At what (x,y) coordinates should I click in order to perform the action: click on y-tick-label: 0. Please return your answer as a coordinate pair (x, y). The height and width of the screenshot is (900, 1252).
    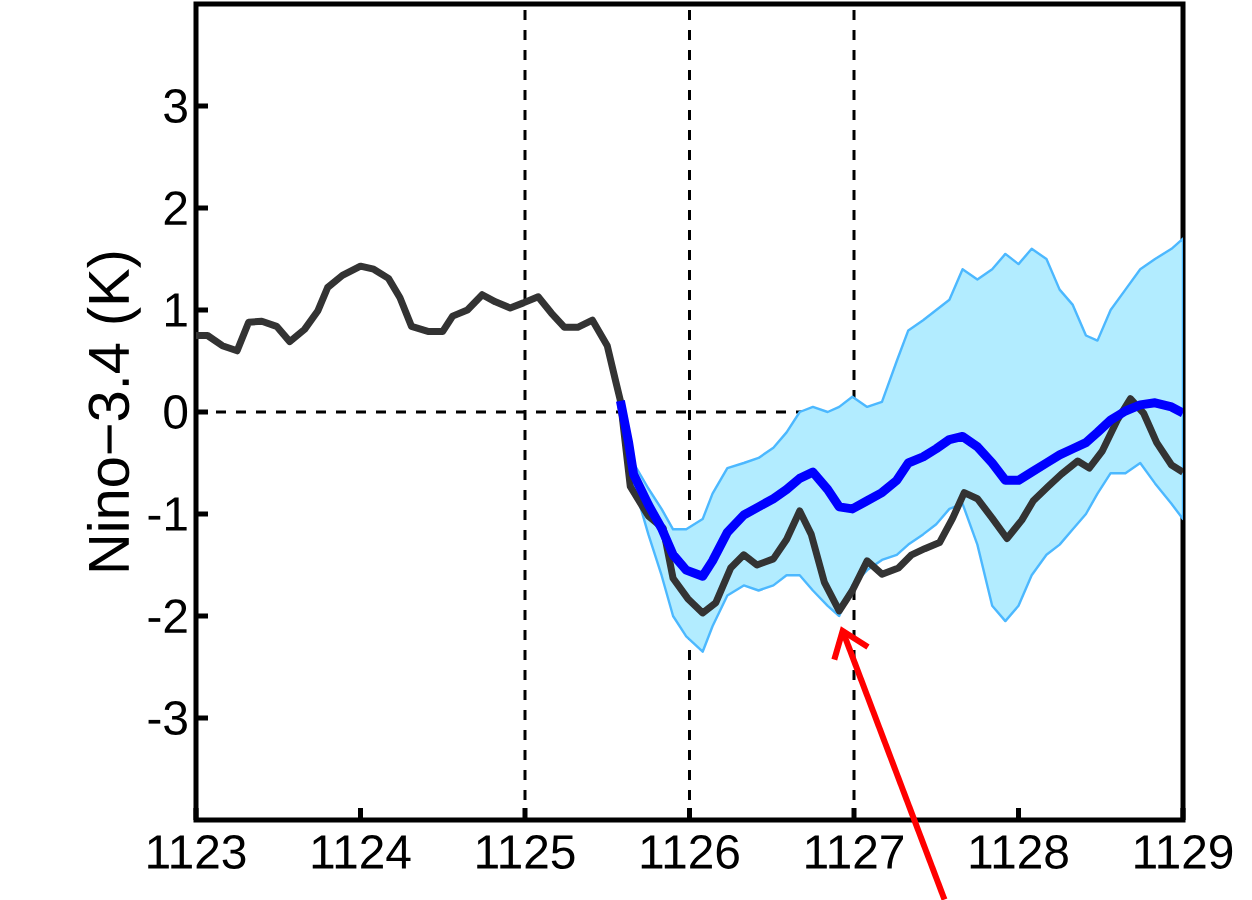
    Looking at the image, I should click on (176, 412).